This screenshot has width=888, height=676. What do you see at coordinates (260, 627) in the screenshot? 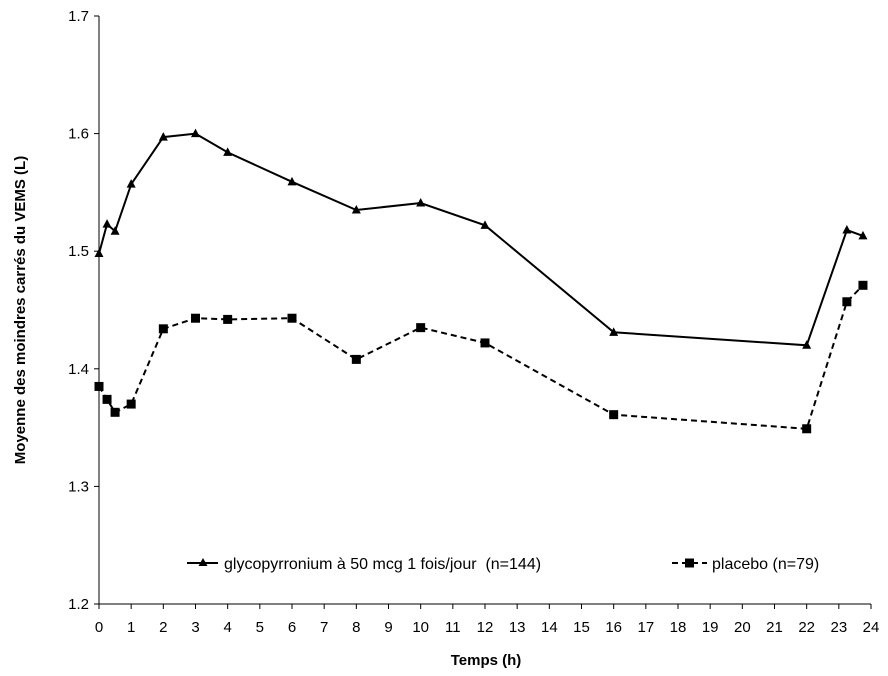
I see `x-tick-label: 5` at bounding box center [260, 627].